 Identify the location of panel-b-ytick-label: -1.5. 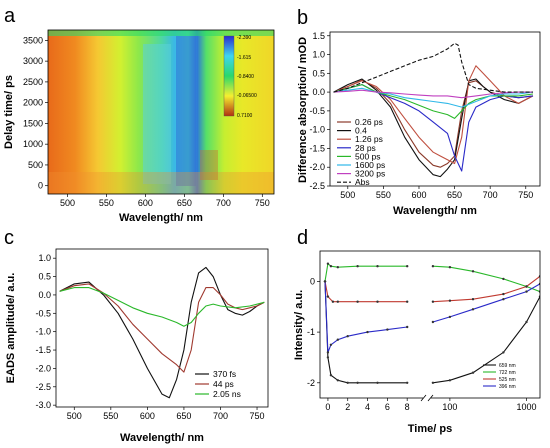
(317, 148).